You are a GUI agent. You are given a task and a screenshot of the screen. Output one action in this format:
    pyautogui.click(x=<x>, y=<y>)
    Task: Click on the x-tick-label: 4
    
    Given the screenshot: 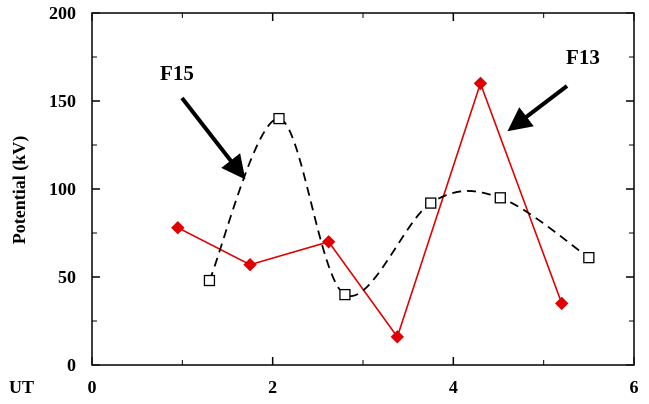 What is the action you would take?
    pyautogui.click(x=453, y=387)
    